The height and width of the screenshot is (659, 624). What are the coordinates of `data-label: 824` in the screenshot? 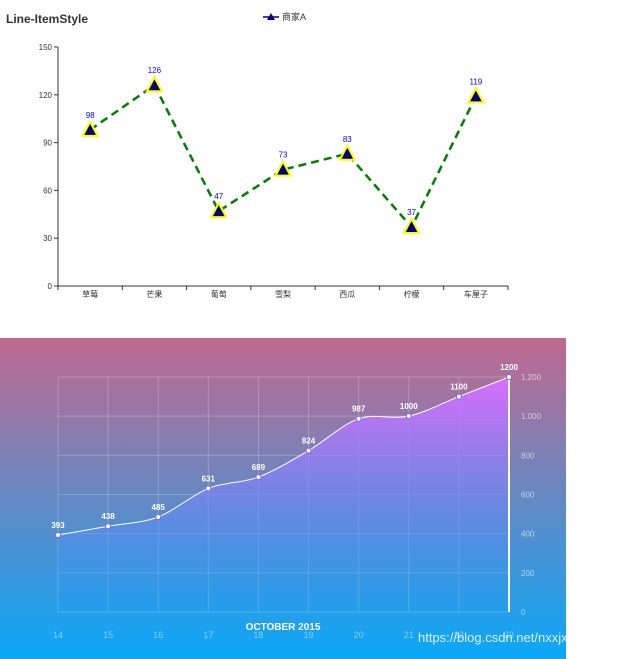 It's located at (309, 441).